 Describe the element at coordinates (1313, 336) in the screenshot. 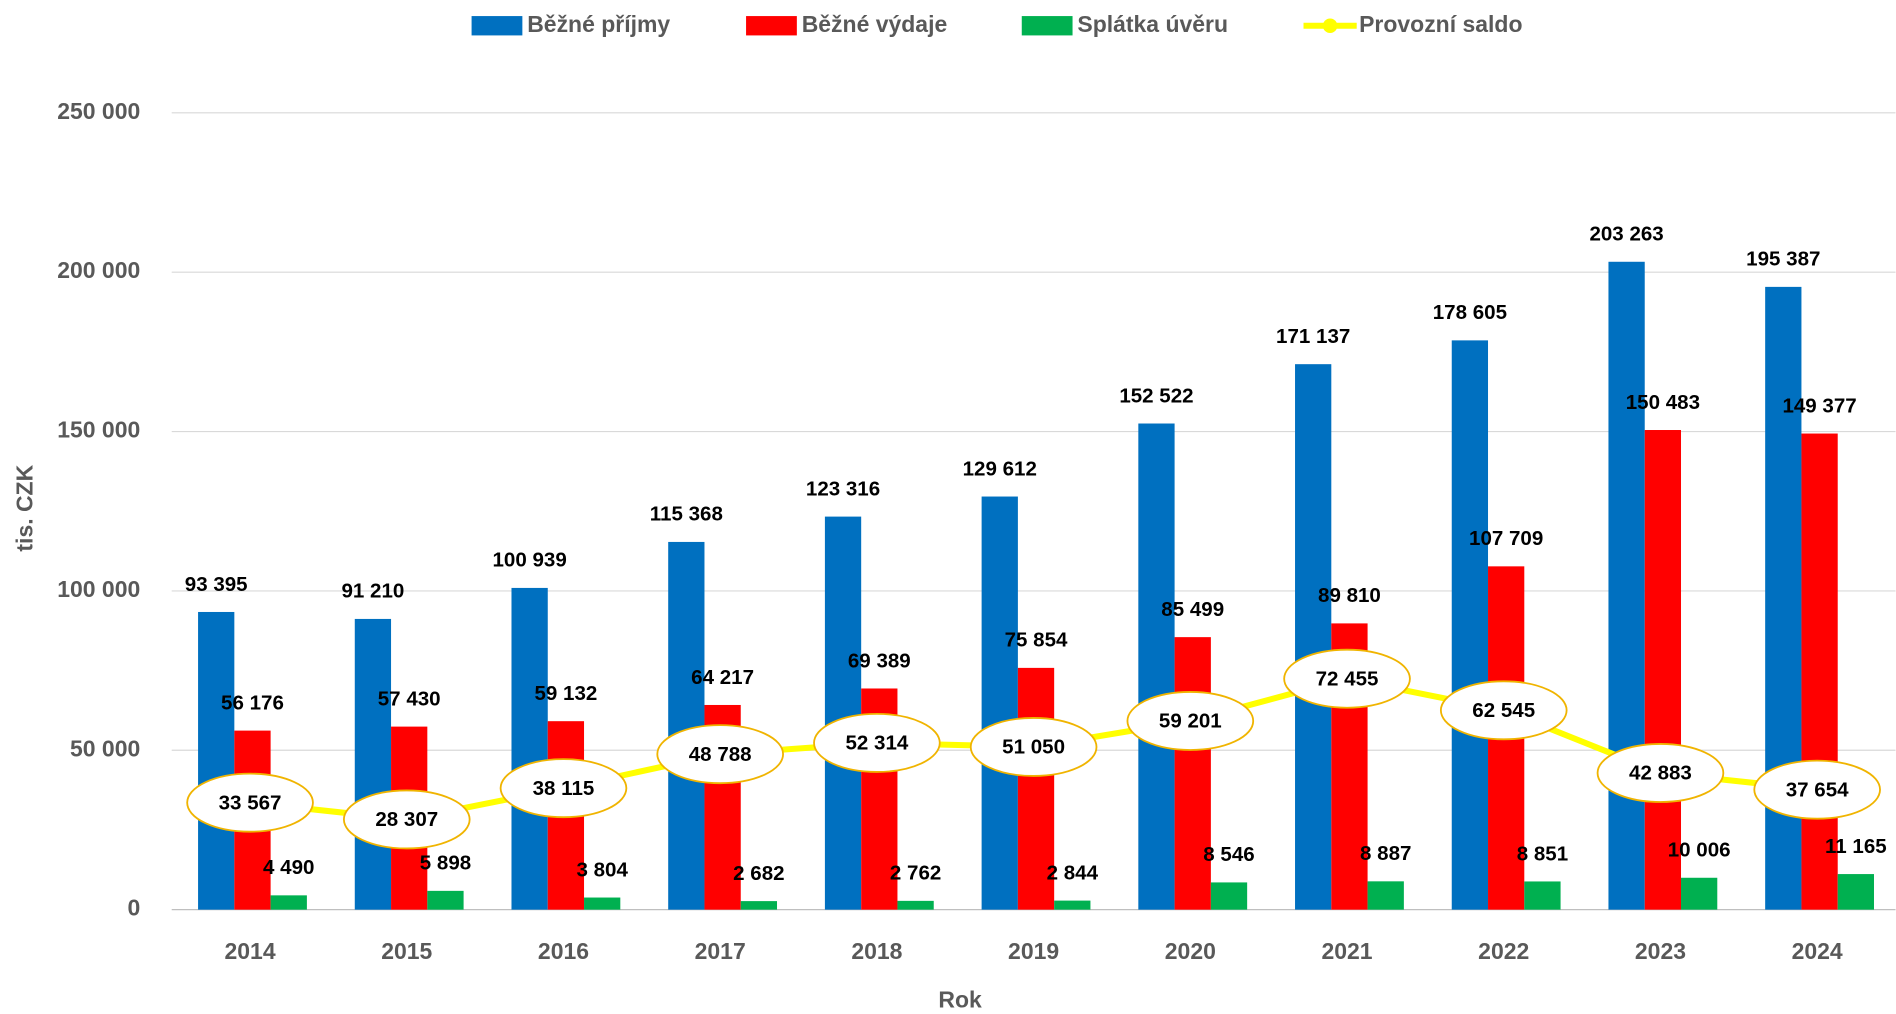

I see `data-label: 171 137` at that location.